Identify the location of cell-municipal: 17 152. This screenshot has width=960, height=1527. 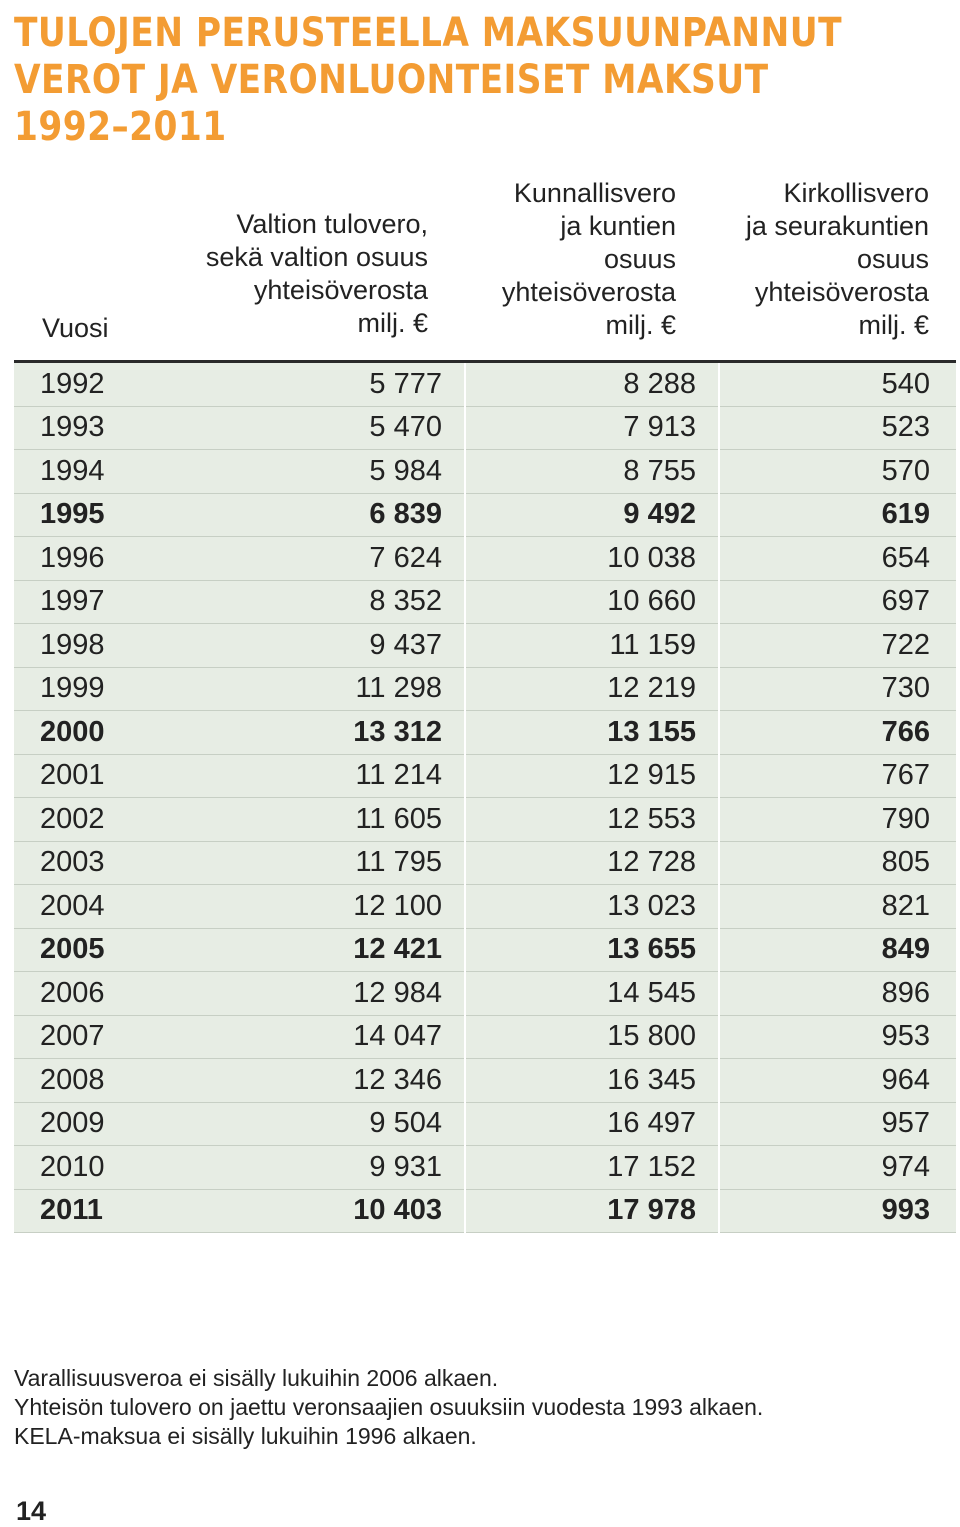
(592, 1167).